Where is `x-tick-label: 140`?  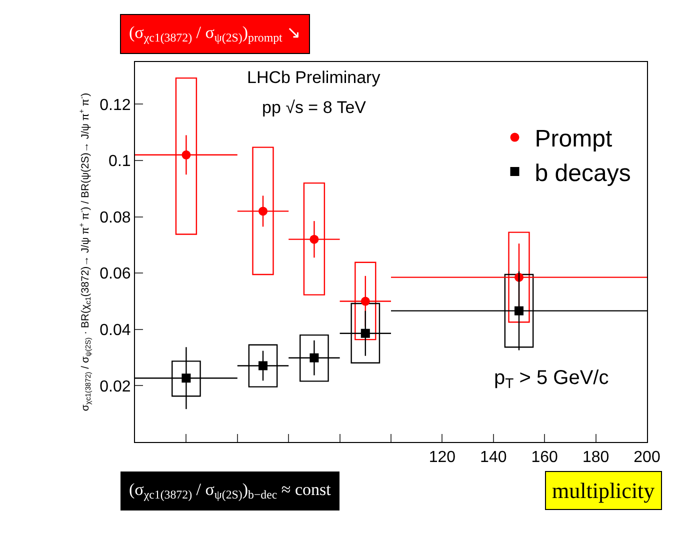 x-tick-label: 140 is located at coordinates (493, 457).